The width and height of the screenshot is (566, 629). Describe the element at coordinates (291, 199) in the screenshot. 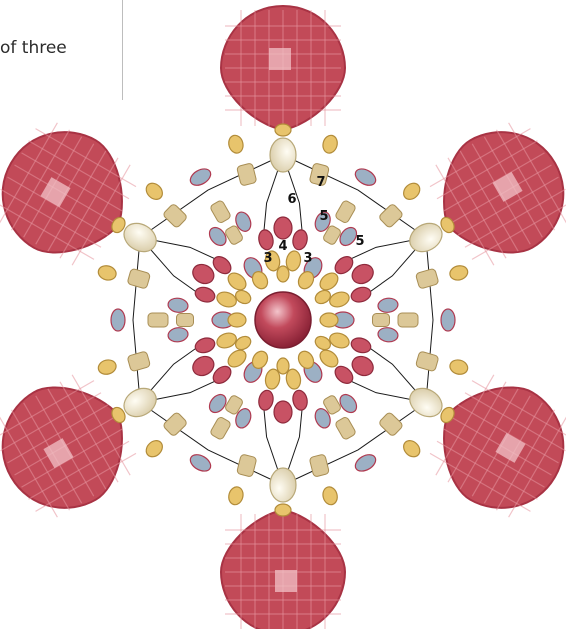

I see `step-number-label: 6` at that location.